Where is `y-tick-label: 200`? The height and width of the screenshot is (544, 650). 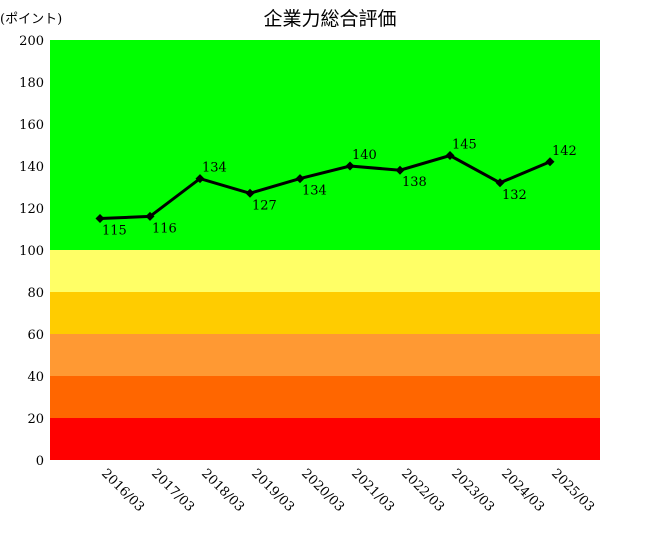 y-tick-label: 200 is located at coordinates (31, 41).